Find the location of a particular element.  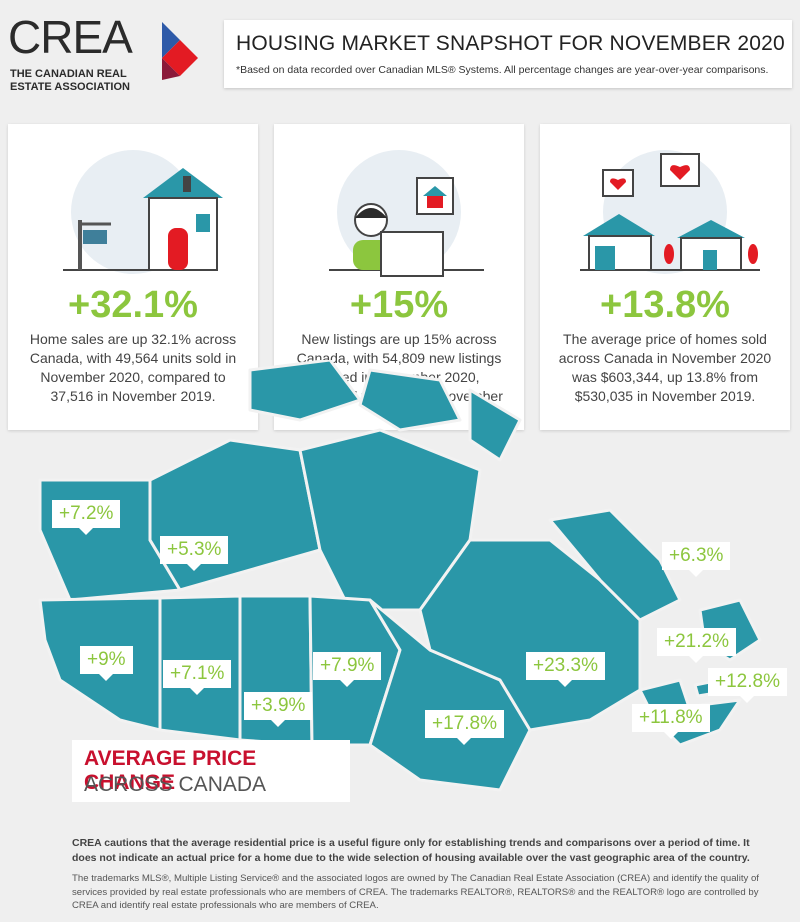

label-new-brunswick: +21.2% is located at coordinates (696, 645).